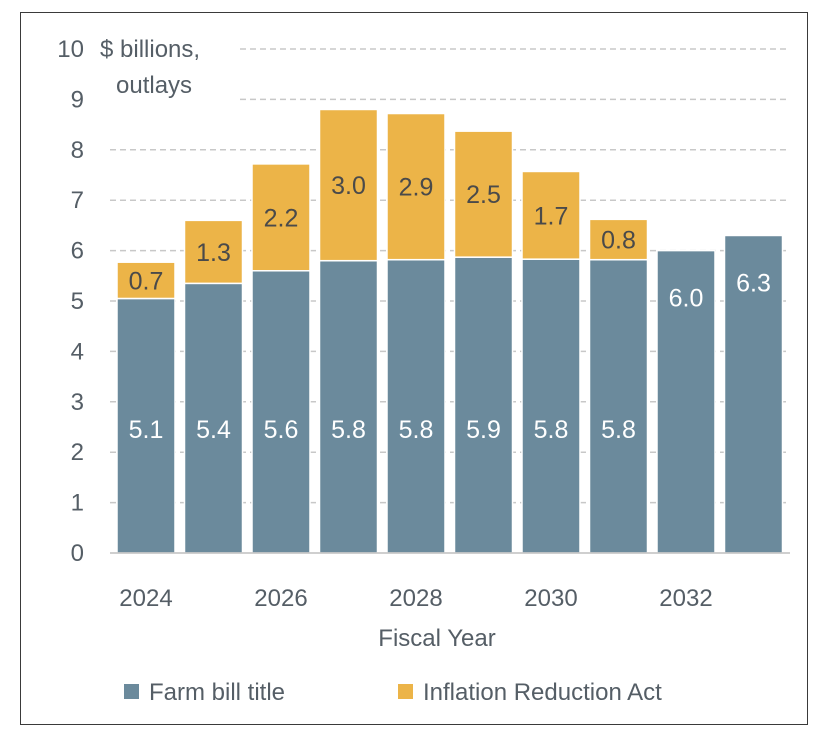  Describe the element at coordinates (77, 553) in the screenshot. I see `y-tick-label: 0` at that location.